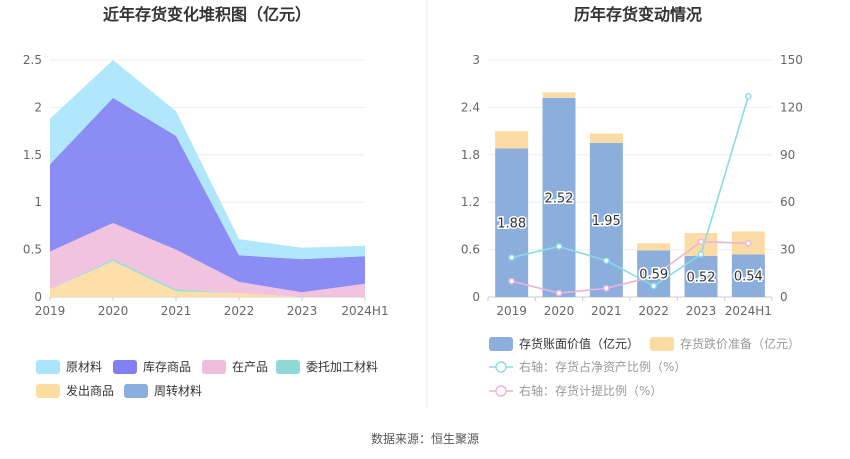 The image size is (850, 459). I want to click on left-y-tick-label: 0, so click(38, 297).